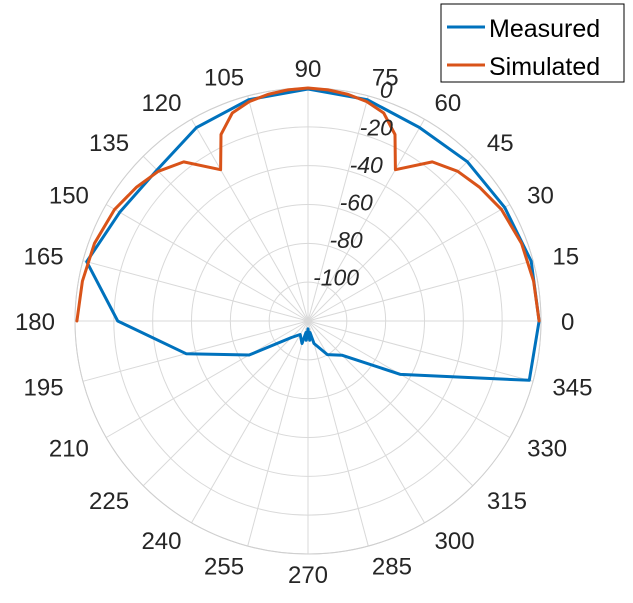 The width and height of the screenshot is (633, 603). I want to click on angle-label-345: 345, so click(572, 388).